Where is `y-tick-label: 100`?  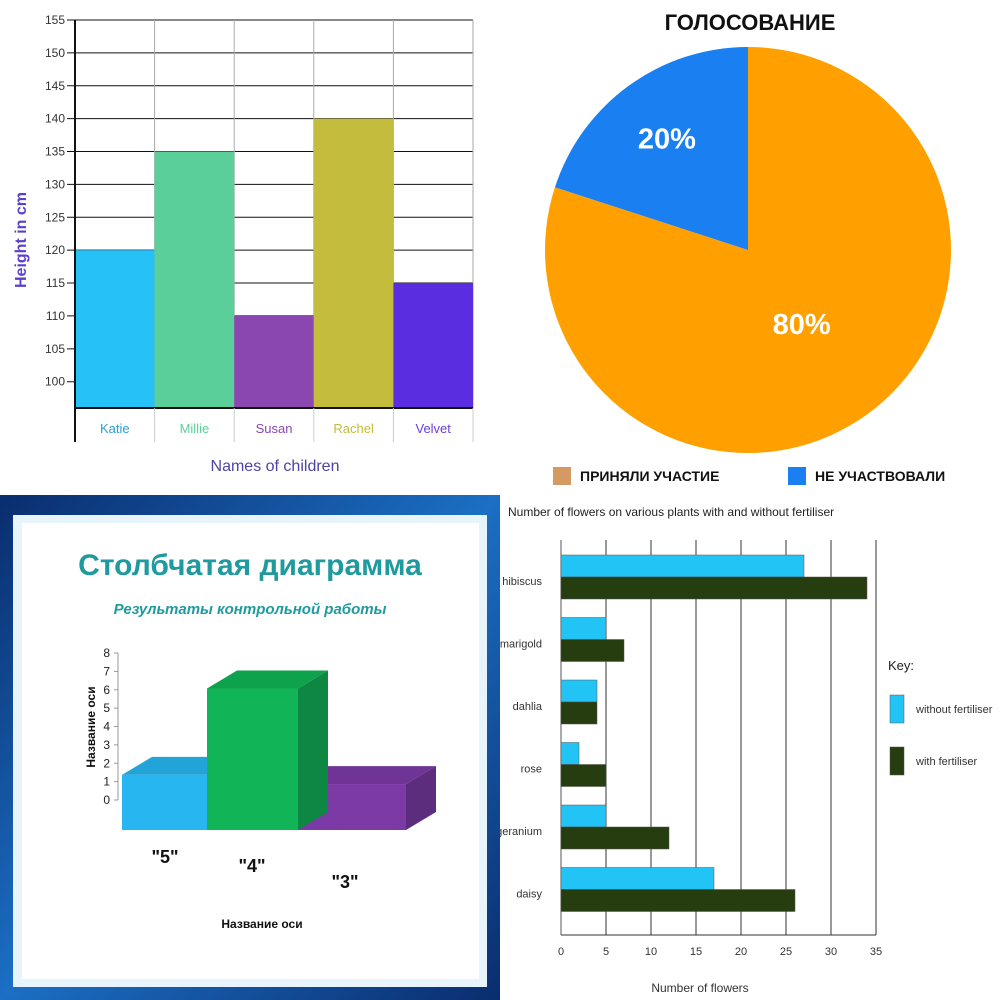
y-tick-label: 100 is located at coordinates (55, 382).